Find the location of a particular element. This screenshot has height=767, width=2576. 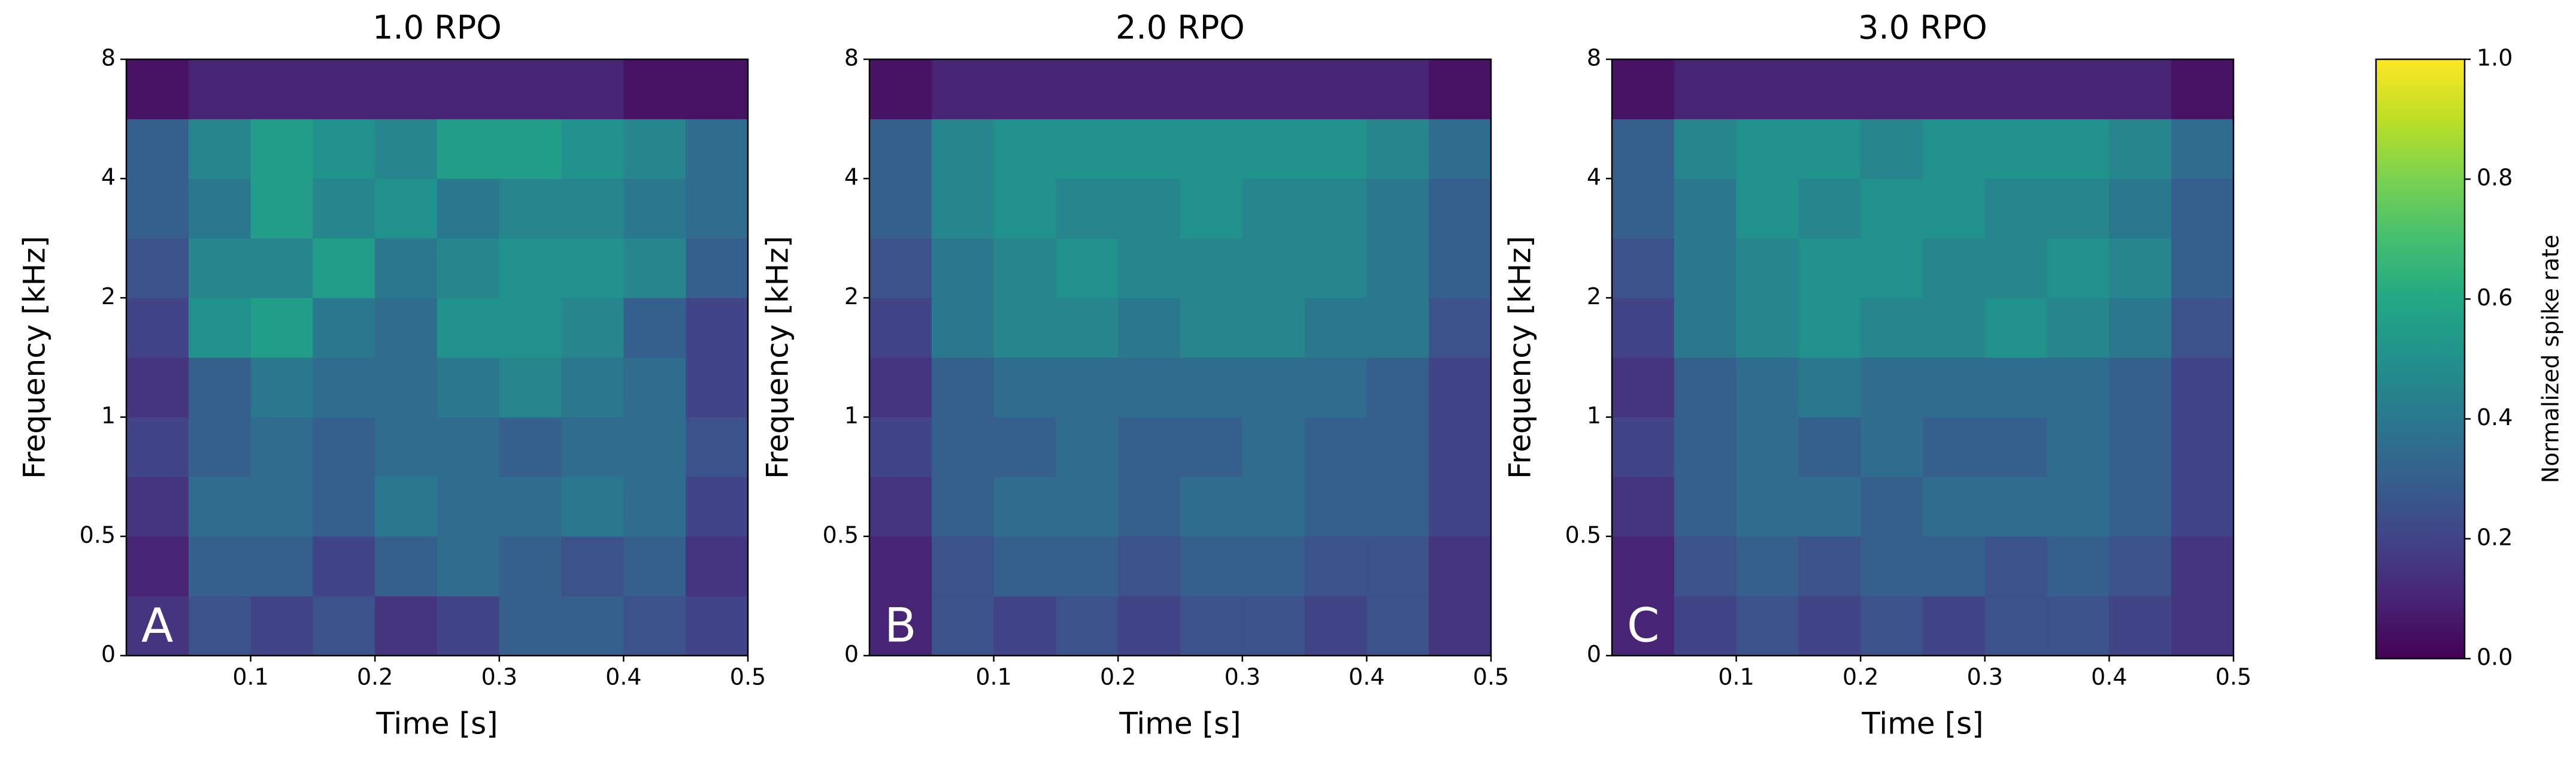

panel-letter: A is located at coordinates (157, 626).